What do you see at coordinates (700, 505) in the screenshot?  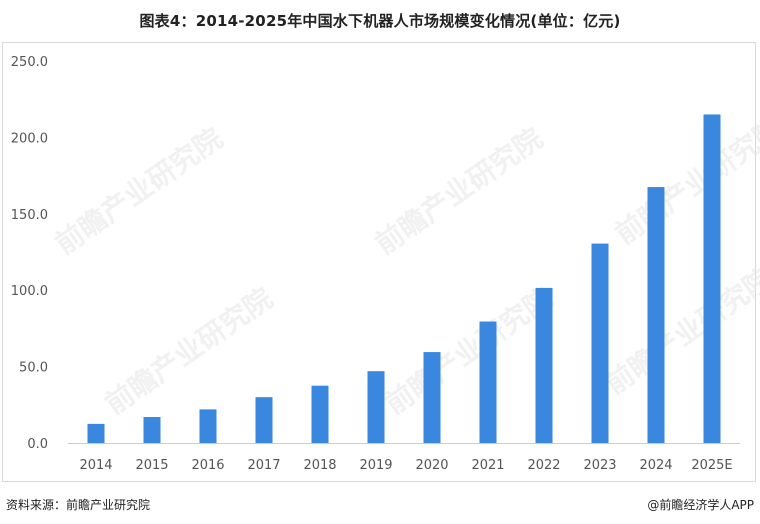 I see `brand-note: @前瞻经济学人APP` at bounding box center [700, 505].